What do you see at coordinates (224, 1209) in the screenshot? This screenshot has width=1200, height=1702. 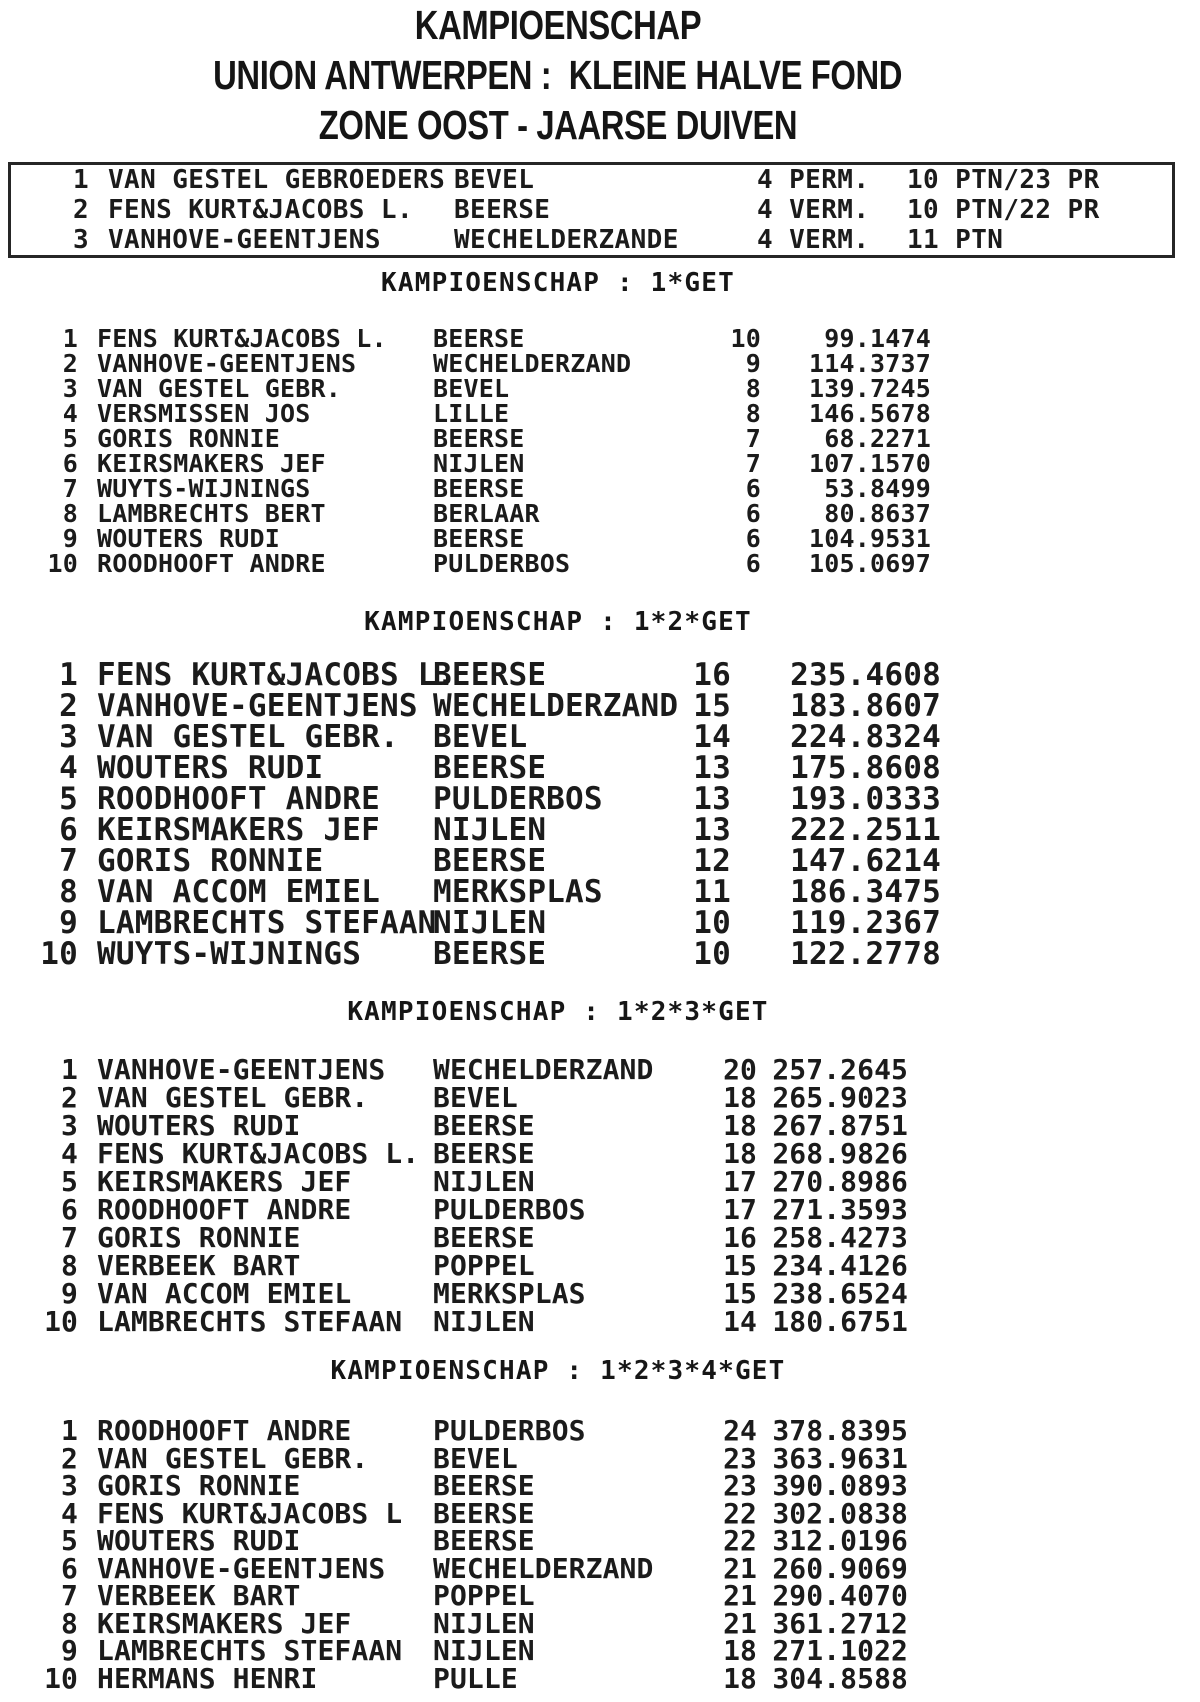 I see `name-cell: ROODHOOFT ANDRE` at bounding box center [224, 1209].